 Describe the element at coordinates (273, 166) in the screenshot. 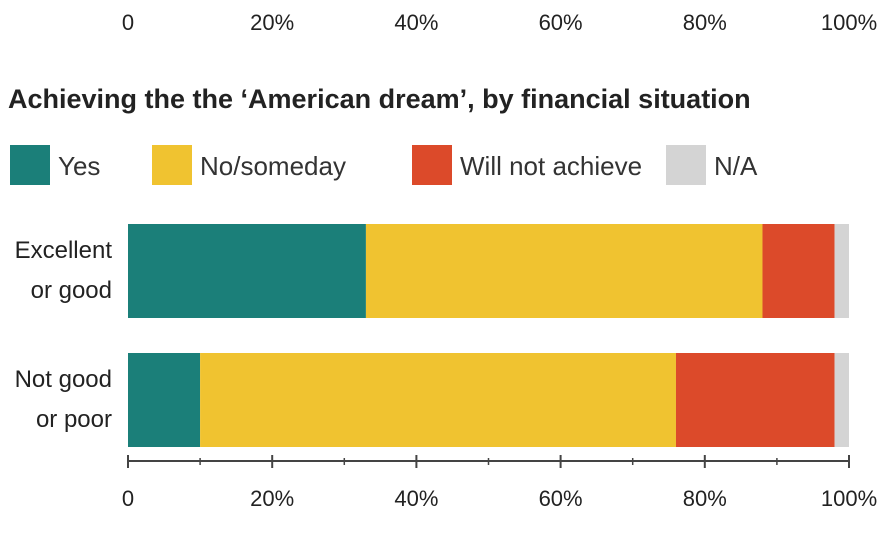

I see `legend-label: No/someday` at that location.